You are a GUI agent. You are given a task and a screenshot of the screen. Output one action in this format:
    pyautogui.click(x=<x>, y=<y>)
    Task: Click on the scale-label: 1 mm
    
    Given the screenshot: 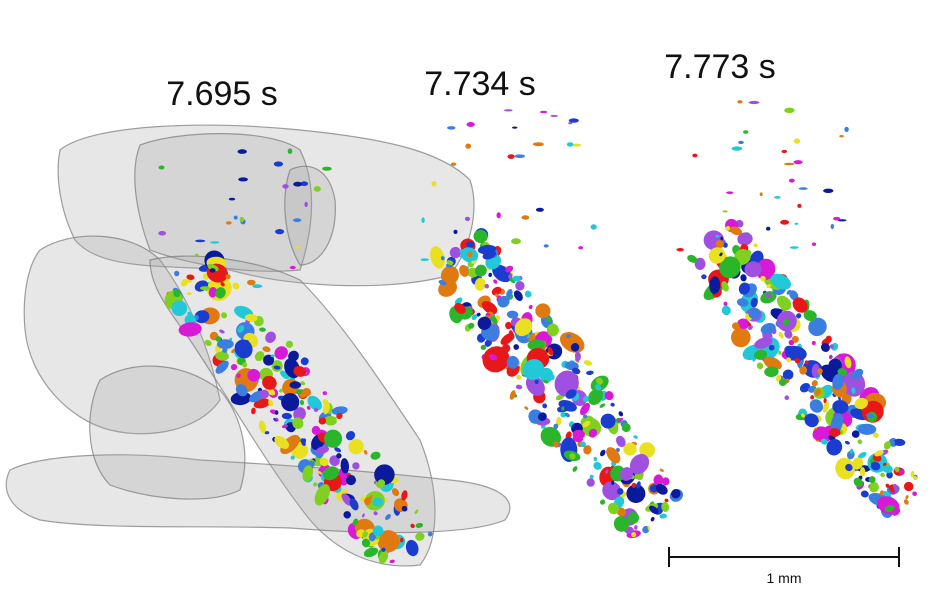 What is the action you would take?
    pyautogui.click(x=784, y=578)
    